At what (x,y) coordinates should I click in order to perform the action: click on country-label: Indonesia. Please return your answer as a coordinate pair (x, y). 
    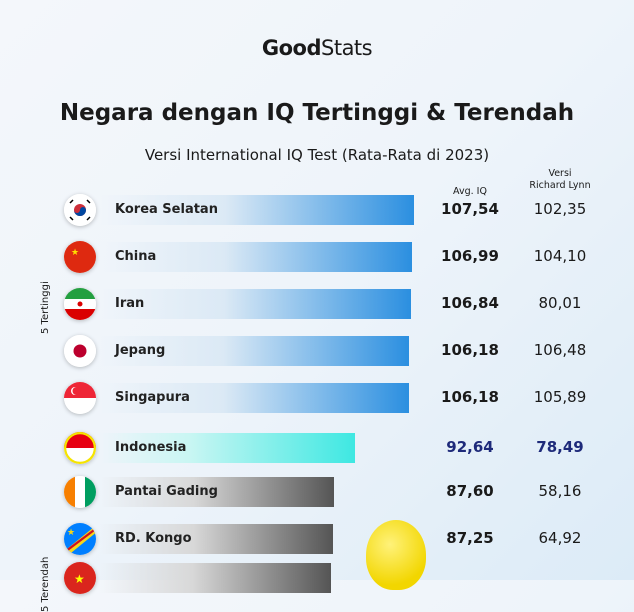
    Looking at the image, I should click on (151, 447).